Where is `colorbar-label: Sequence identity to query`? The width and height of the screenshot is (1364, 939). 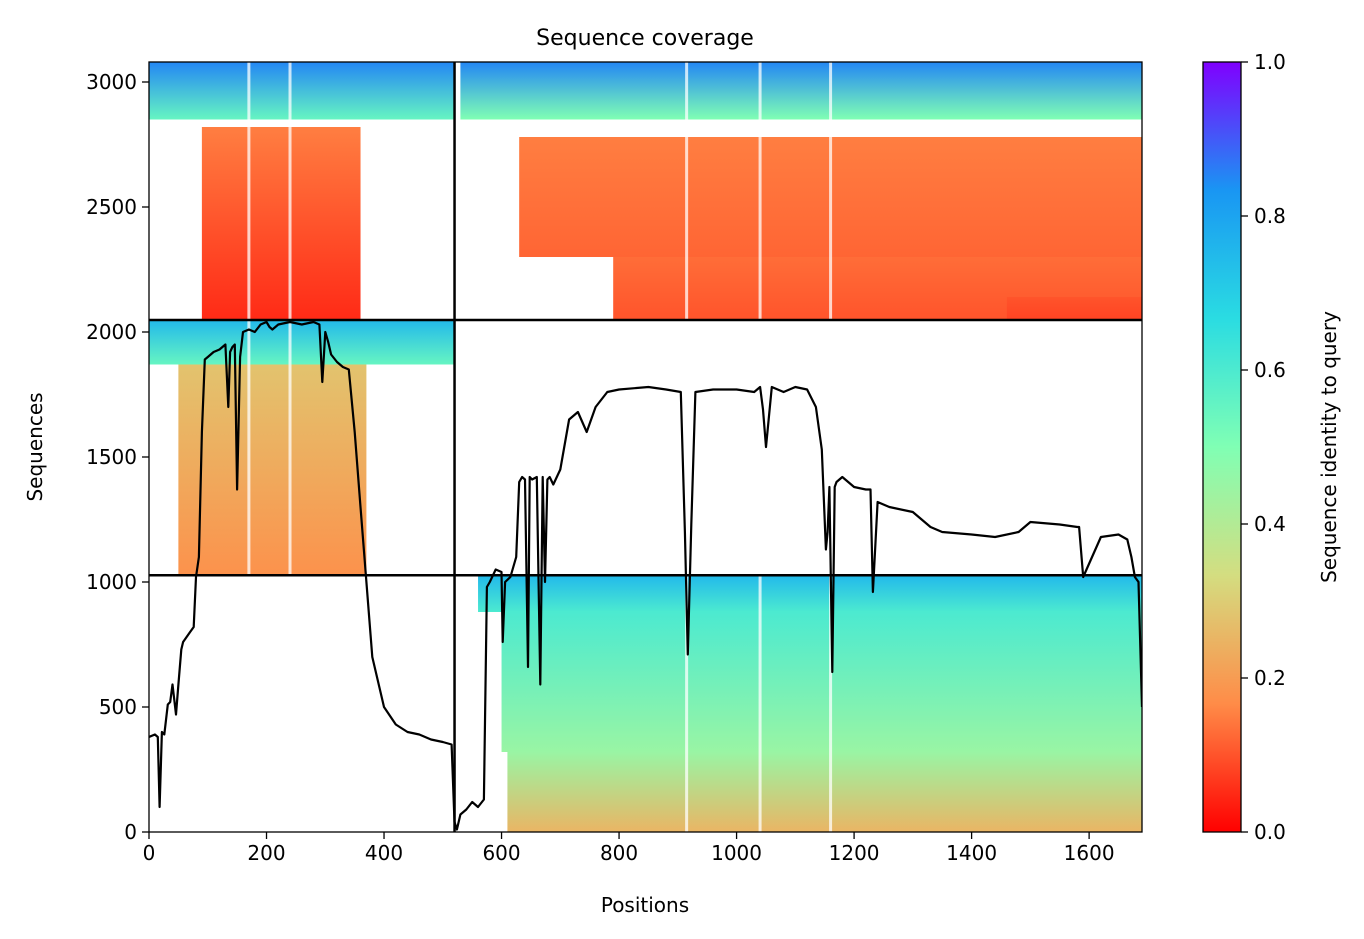 colorbar-label: Sequence identity to query is located at coordinates (1329, 447).